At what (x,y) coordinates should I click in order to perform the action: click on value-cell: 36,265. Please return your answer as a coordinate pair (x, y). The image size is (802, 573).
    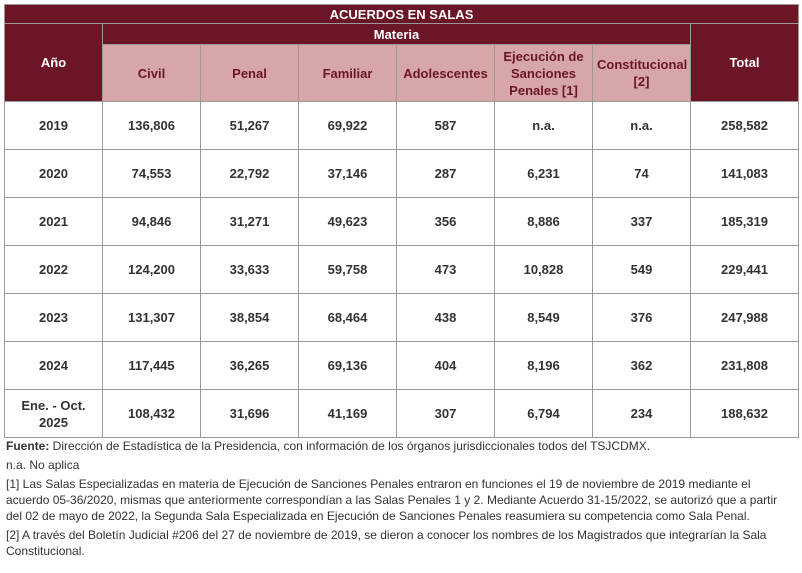
    Looking at the image, I should click on (249, 365).